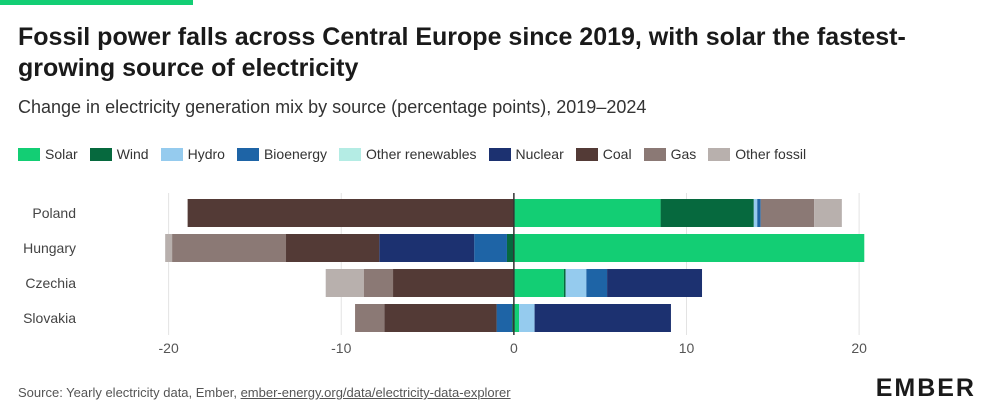  Describe the element at coordinates (687, 348) in the screenshot. I see `x-tick-label: 10` at that location.